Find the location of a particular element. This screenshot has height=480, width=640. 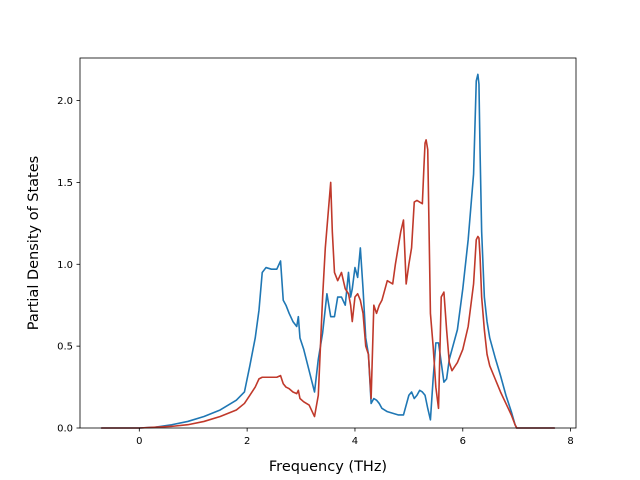

y-axis-ticks: 0.0 0.5 1.0 1.5 2.0 is located at coordinates (68, 265).